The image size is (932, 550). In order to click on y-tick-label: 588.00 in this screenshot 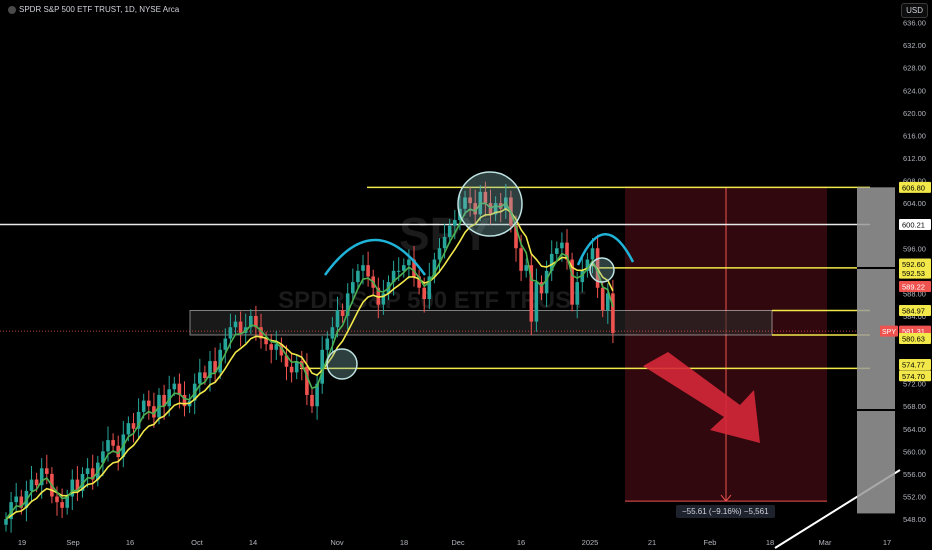, I will do `click(914, 293)`.